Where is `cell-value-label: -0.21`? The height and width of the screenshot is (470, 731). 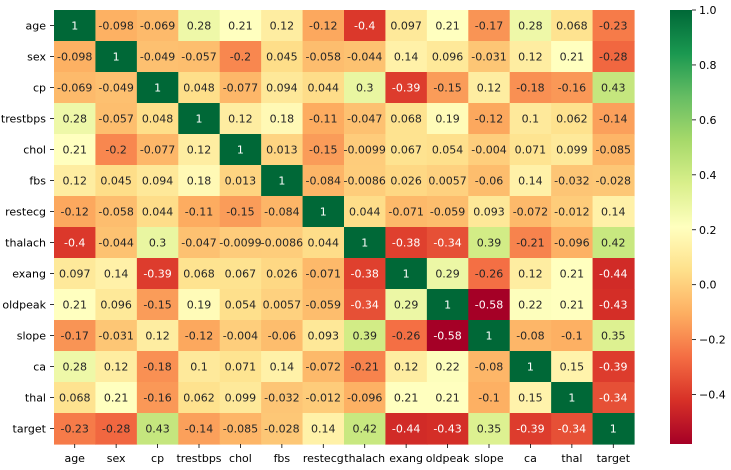 cell-value-label: -0.21 is located at coordinates (364, 367).